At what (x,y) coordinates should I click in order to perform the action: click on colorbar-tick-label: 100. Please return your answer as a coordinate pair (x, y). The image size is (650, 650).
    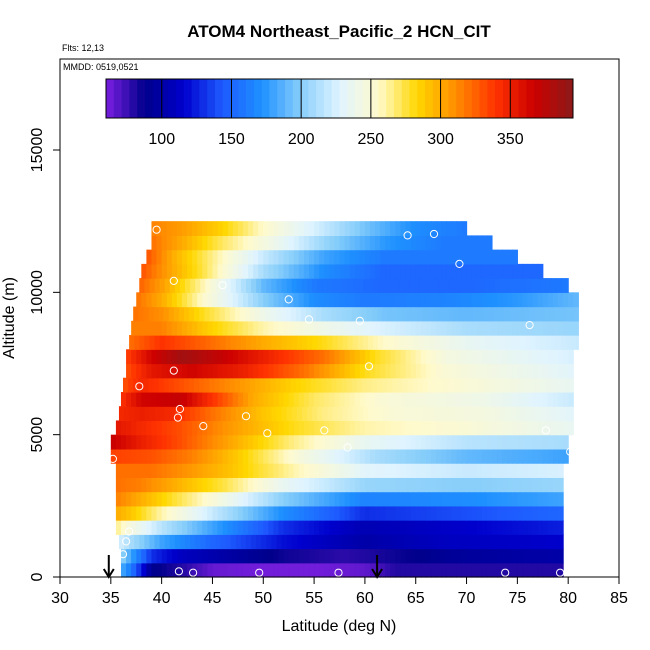
    Looking at the image, I should click on (161, 139).